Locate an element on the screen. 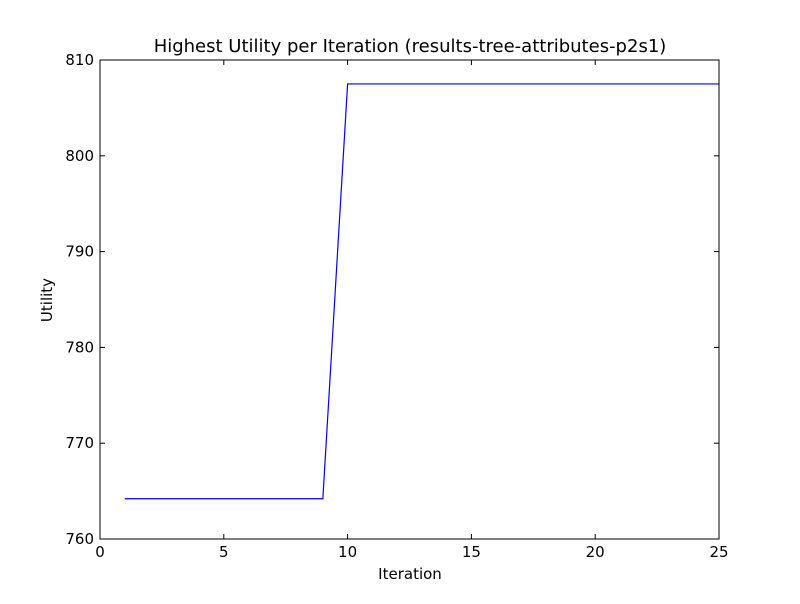  y-tick-label: 770 is located at coordinates (79, 443).